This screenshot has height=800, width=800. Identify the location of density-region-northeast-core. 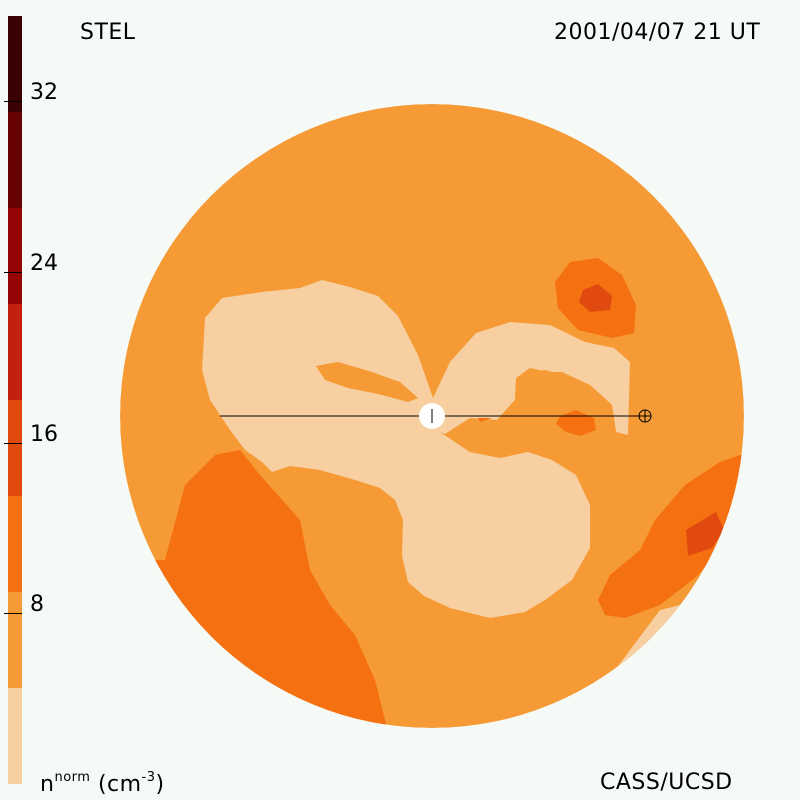
(595, 298).